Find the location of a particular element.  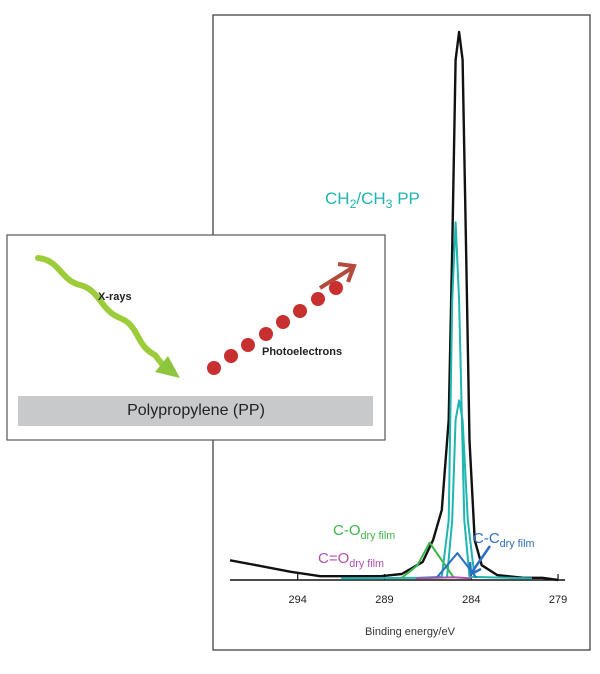

peak-label-subscript: 2 is located at coordinates (353, 204).